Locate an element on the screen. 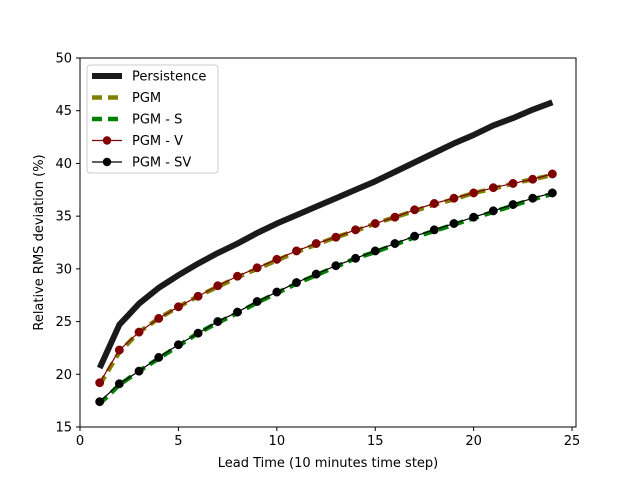 The height and width of the screenshot is (484, 640). x-axis-label: Lead Time (10 minutes time step) is located at coordinates (328, 463).